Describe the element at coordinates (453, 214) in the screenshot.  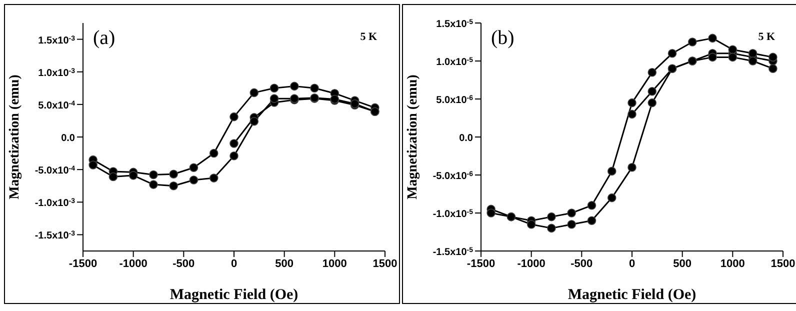
I see `y-tick-label: -1.0x10$^{-5}$` at that location.